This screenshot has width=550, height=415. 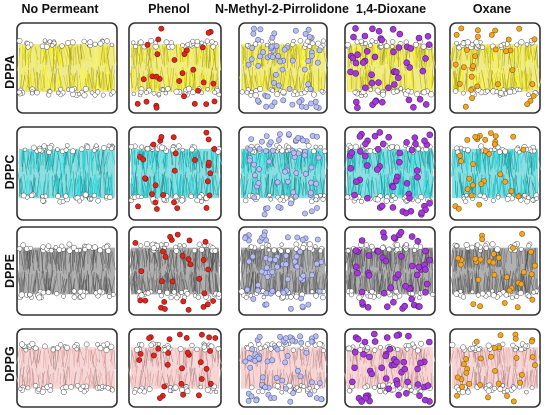 I want to click on membrane-snapshot-dppa-oxane, so click(x=495, y=68).